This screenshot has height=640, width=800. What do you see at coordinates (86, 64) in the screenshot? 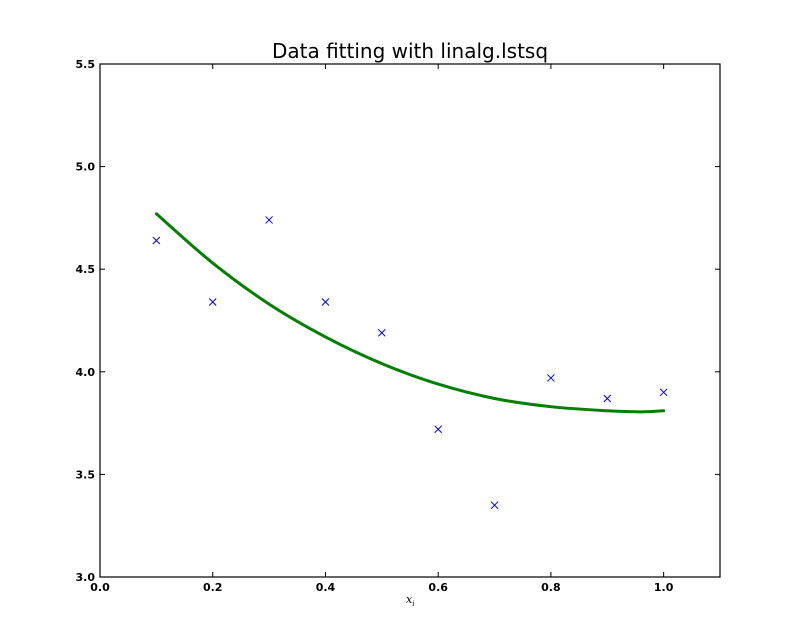
I see `y-tick-label: 5.5` at bounding box center [86, 64].